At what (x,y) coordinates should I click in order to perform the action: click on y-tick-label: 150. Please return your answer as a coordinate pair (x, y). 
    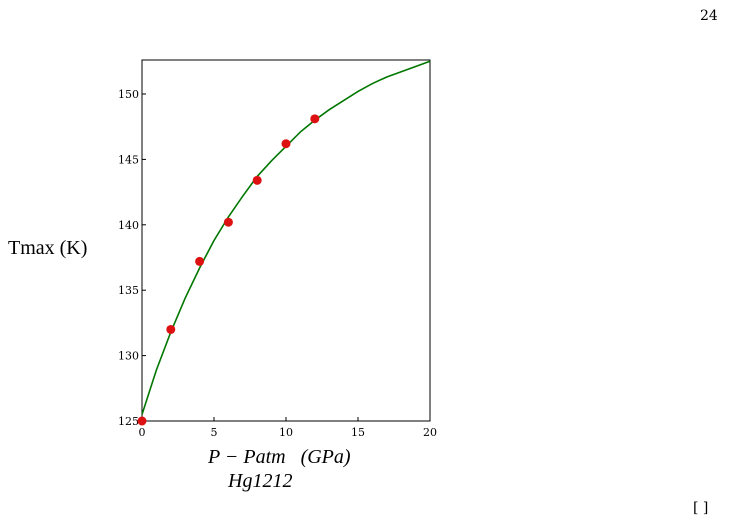
    Looking at the image, I should click on (128, 94).